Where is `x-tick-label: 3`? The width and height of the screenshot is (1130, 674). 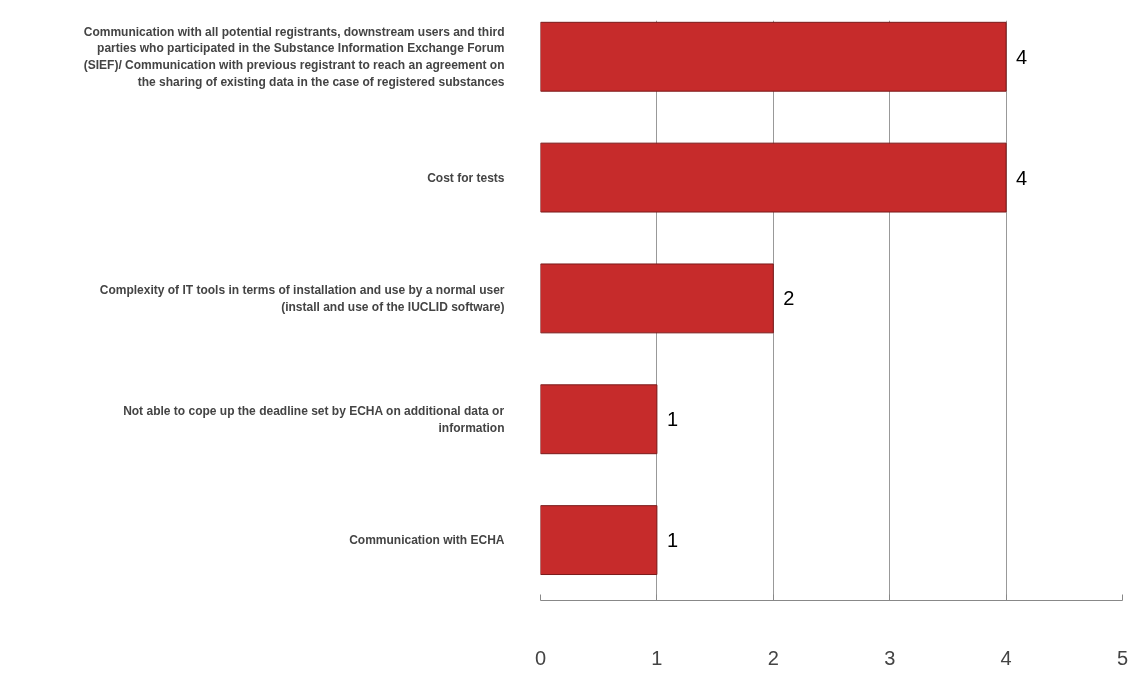 x-tick-label: 3 is located at coordinates (890, 657).